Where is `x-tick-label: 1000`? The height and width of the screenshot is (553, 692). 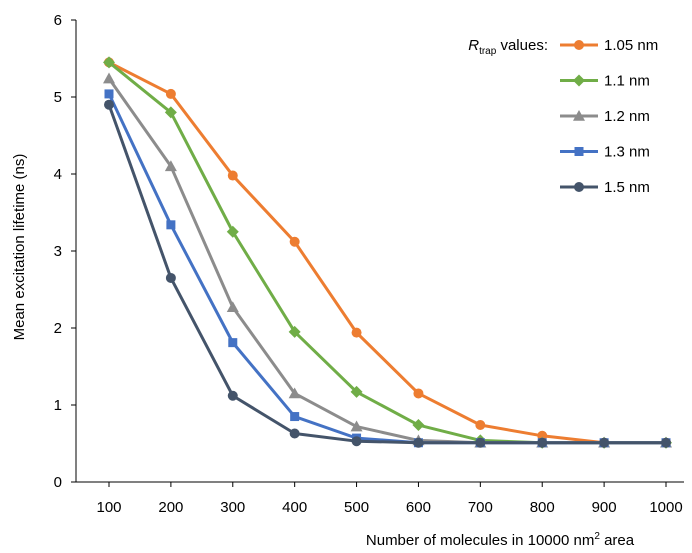 x-tick-label: 1000 is located at coordinates (665, 507).